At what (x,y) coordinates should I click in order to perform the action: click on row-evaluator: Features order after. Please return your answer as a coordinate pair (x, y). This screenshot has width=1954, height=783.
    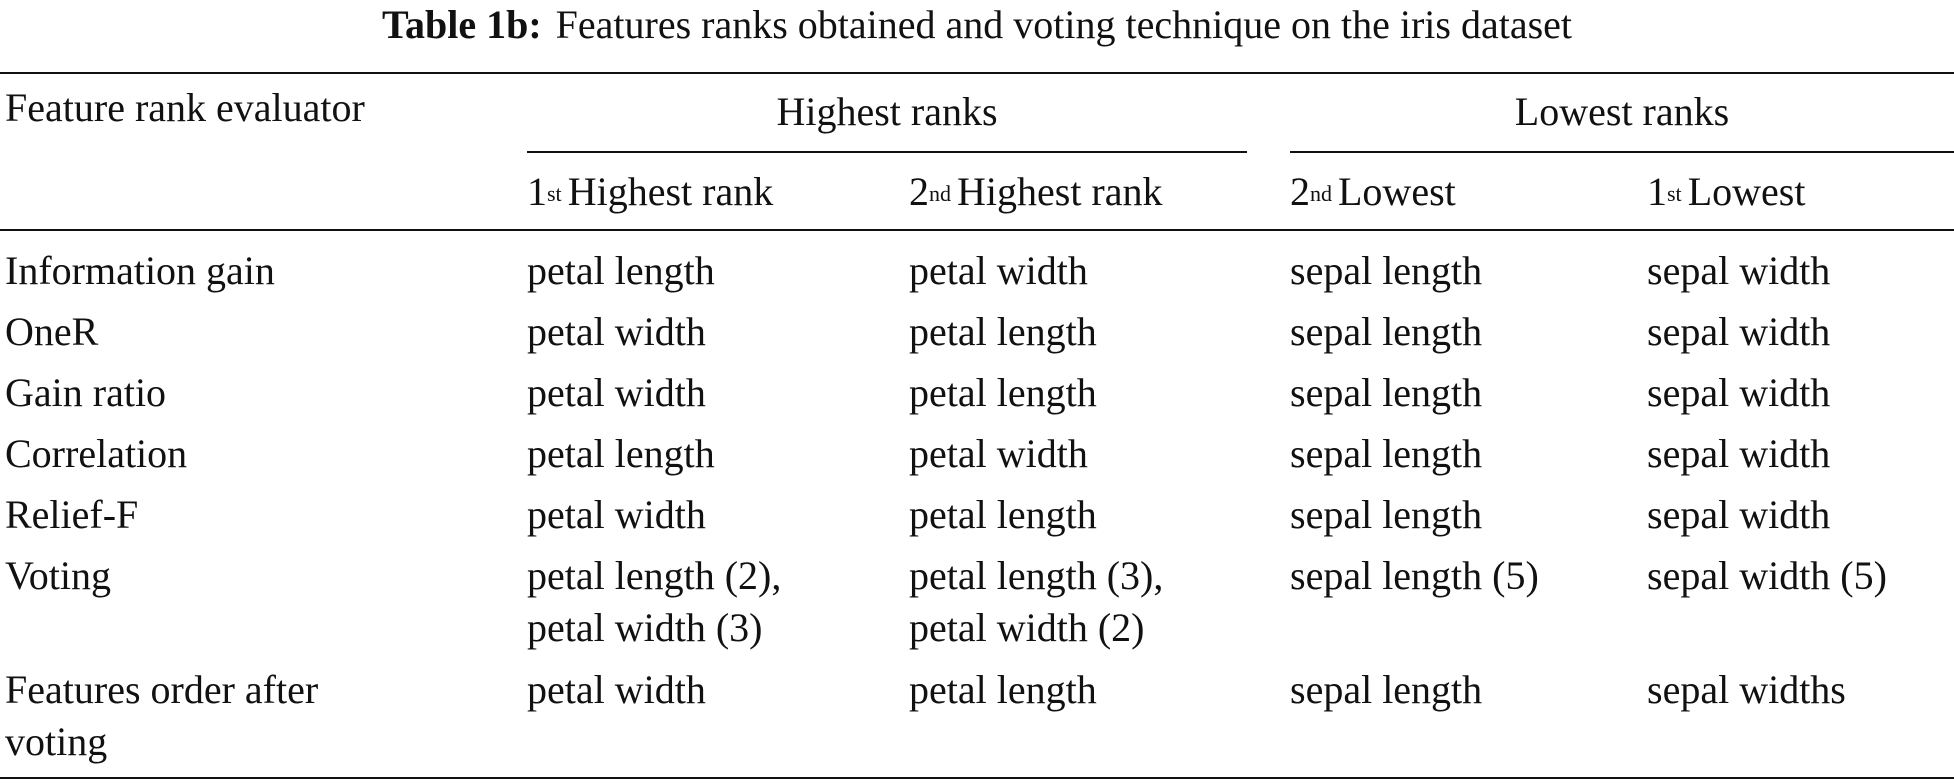
    Looking at the image, I should click on (162, 689).